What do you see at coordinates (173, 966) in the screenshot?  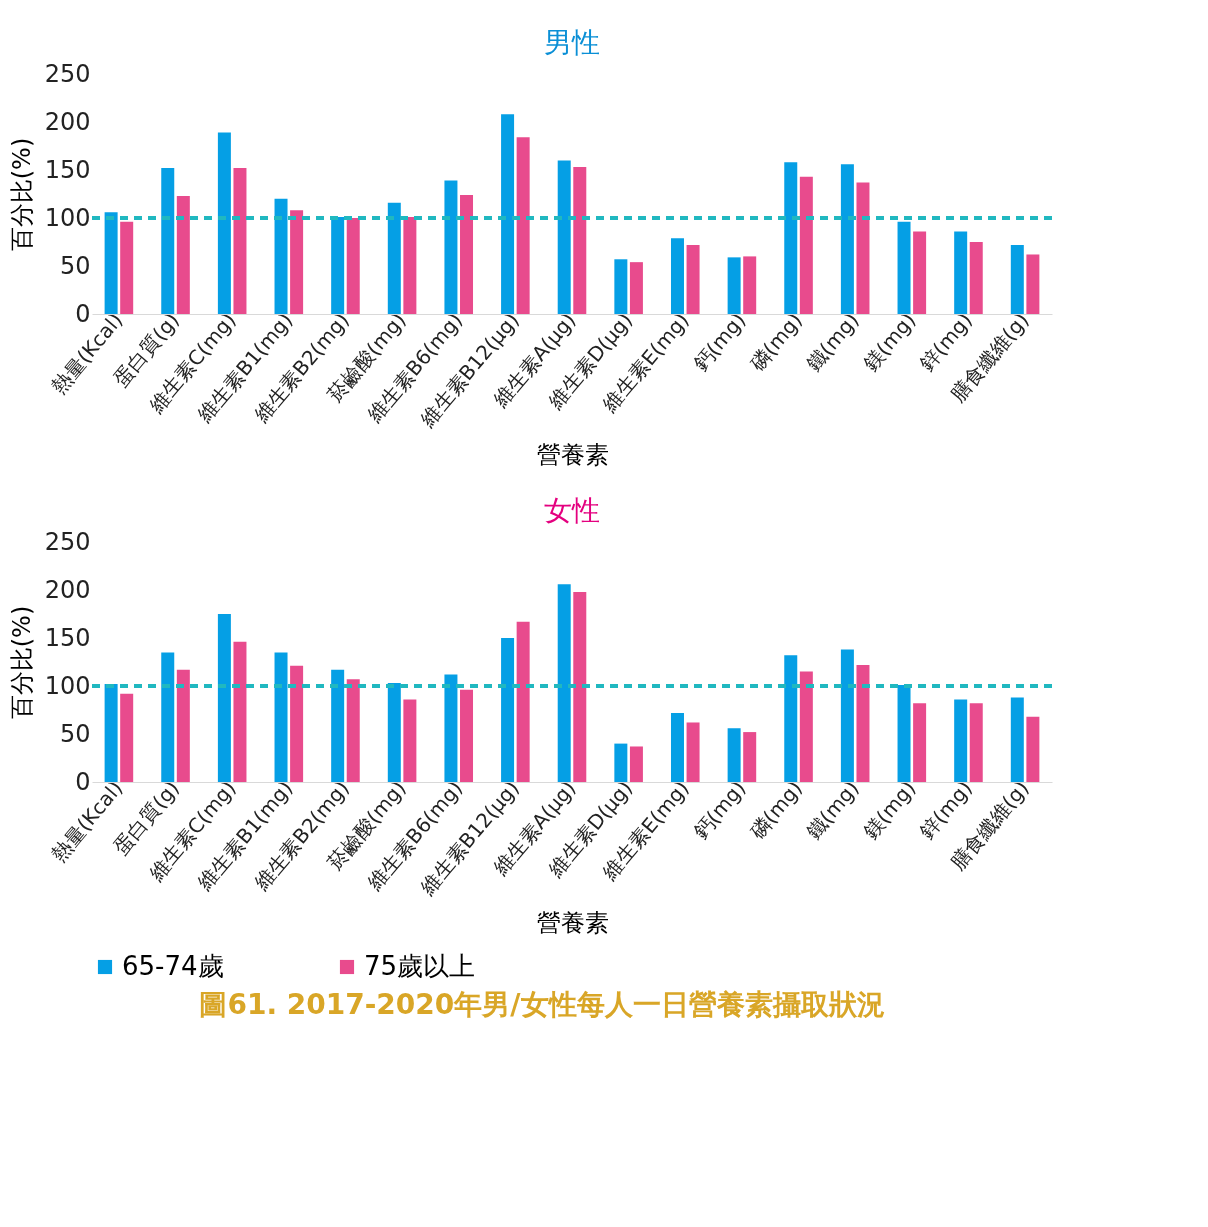 I see `legend-label: 65-74歲` at bounding box center [173, 966].